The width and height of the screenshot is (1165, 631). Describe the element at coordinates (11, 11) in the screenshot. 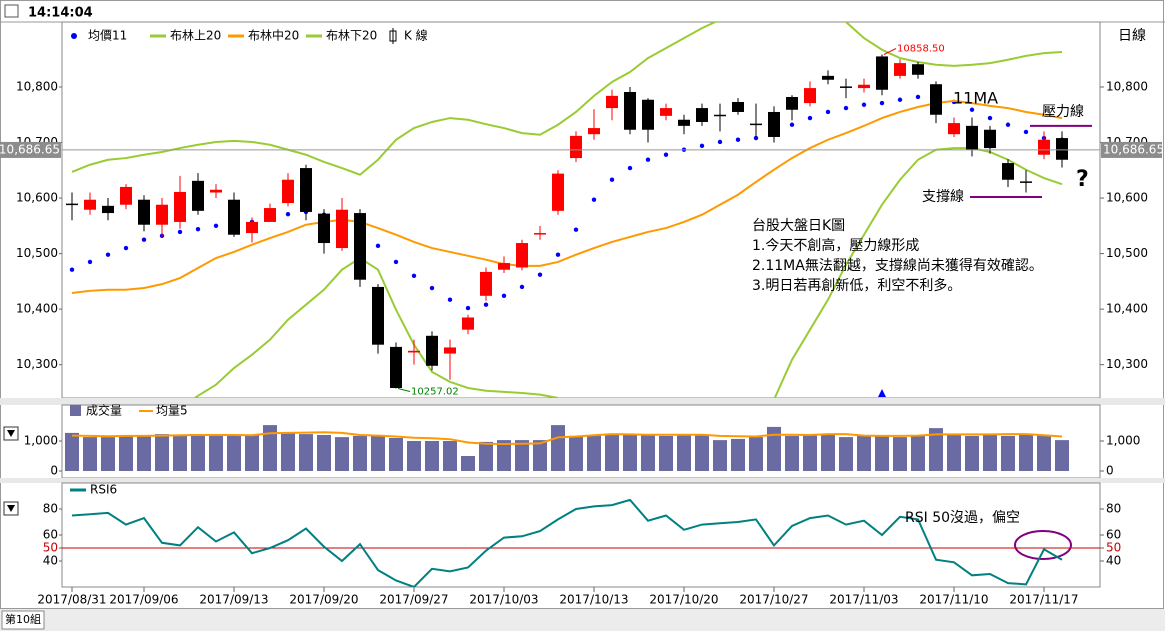

I see `header-icon` at that location.